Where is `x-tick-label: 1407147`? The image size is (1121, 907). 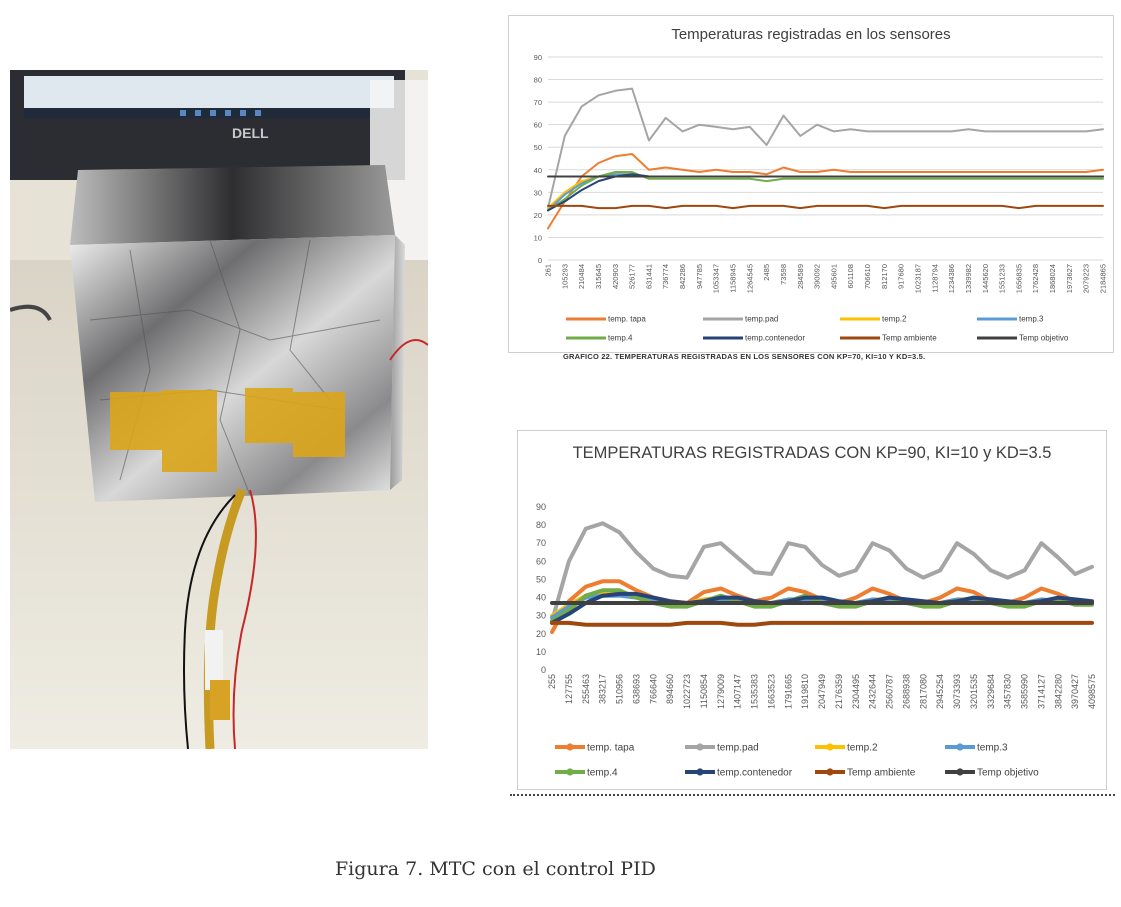 x-tick-label: 1407147 is located at coordinates (738, 691).